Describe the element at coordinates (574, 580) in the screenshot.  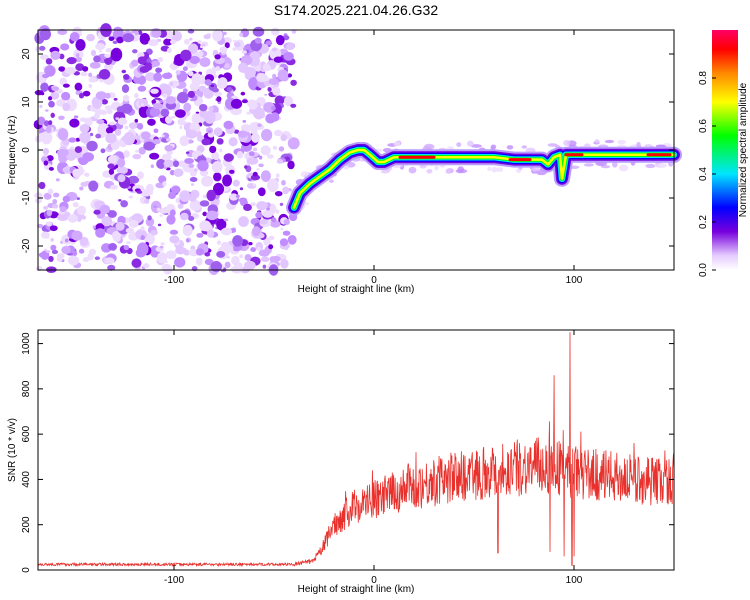
I see `x-tick-label: 100` at that location.